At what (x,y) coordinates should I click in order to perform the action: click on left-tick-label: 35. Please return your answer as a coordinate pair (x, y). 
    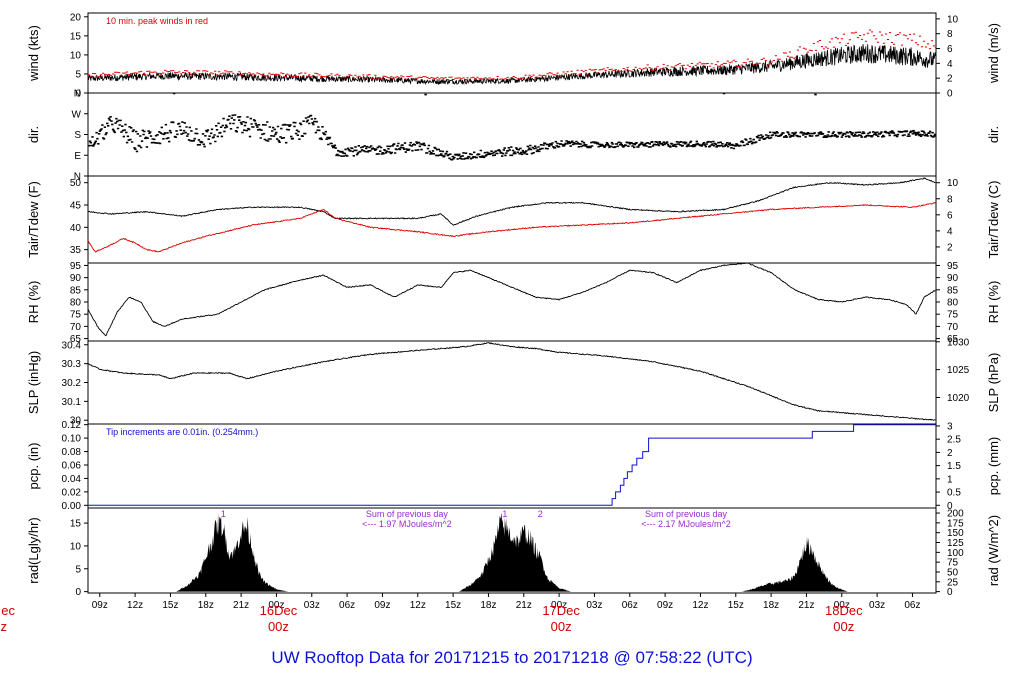
    Looking at the image, I should click on (76, 250).